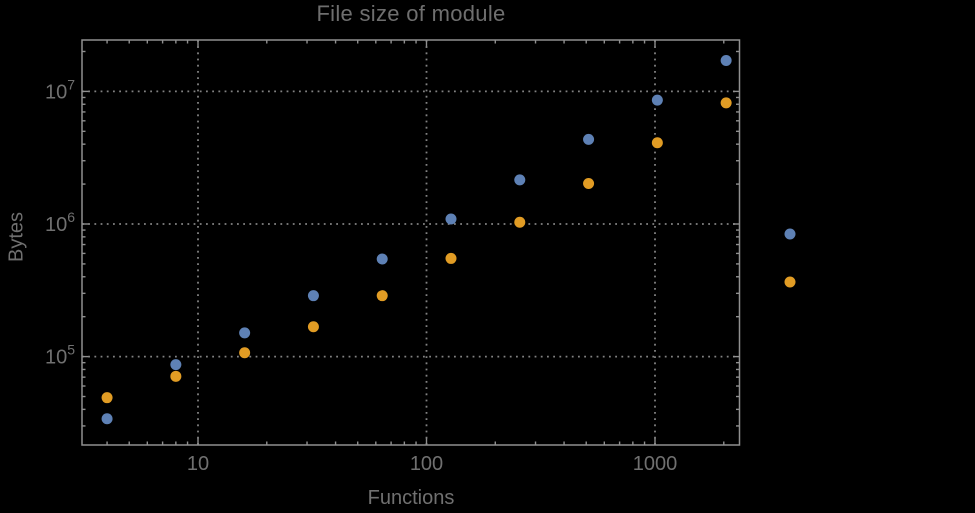  I want to click on x-axis-label: Functions, so click(411, 498).